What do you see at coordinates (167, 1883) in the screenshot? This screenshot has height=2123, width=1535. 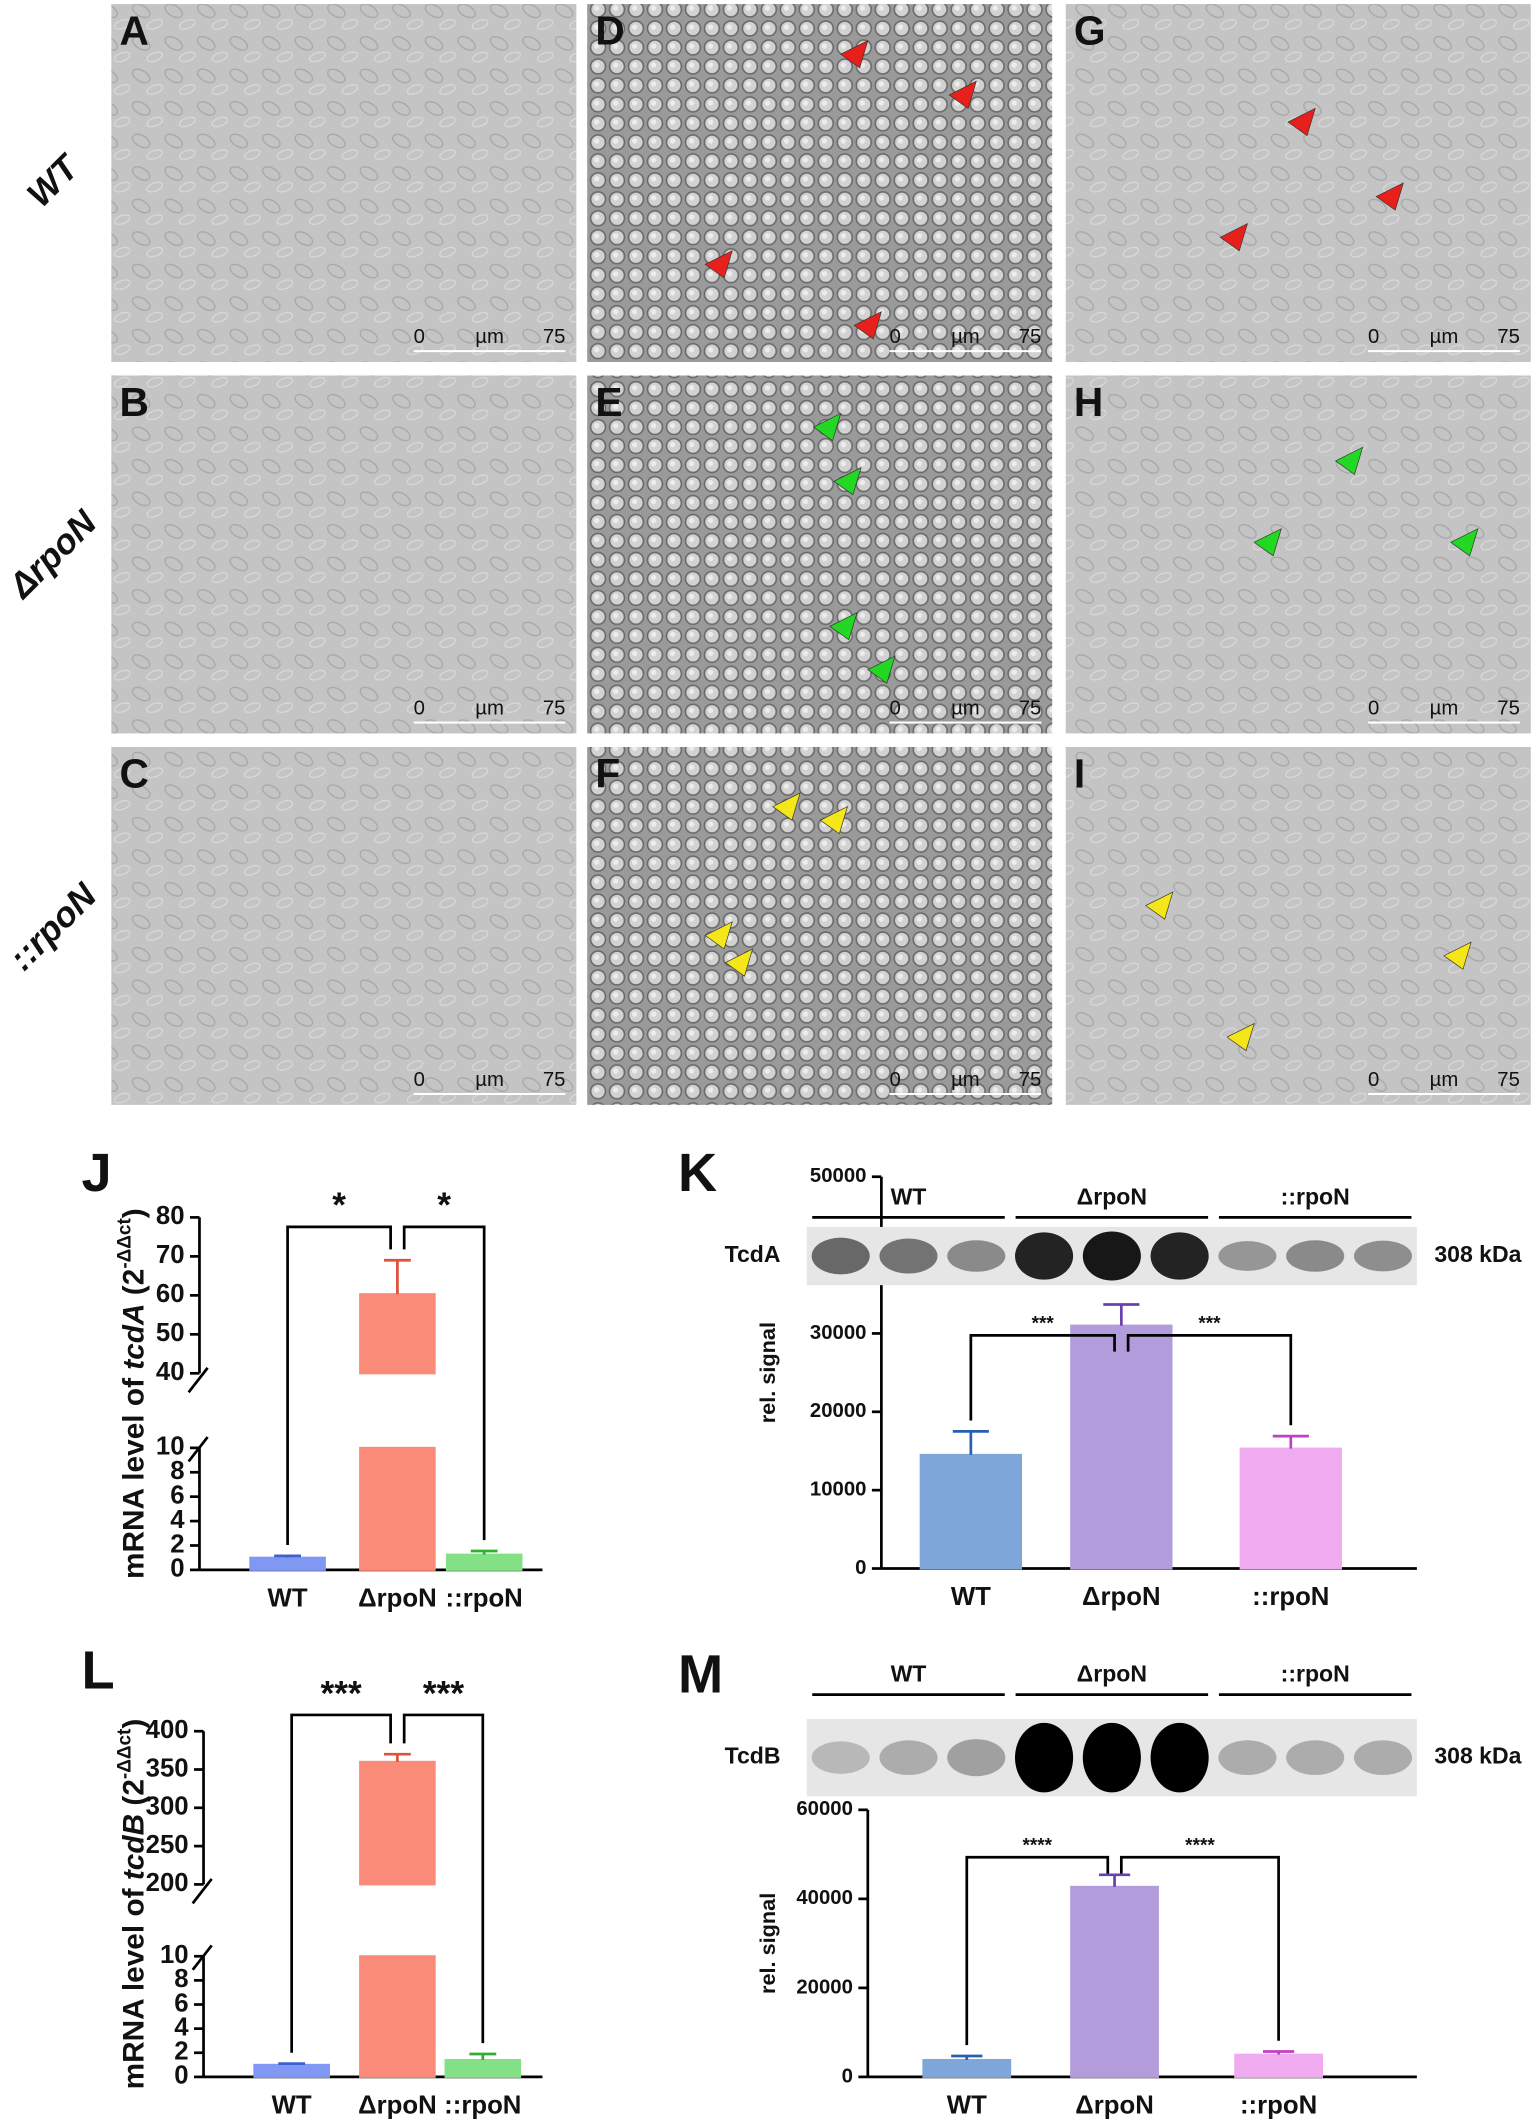 I see `y-tick-label: 200` at bounding box center [167, 1883].